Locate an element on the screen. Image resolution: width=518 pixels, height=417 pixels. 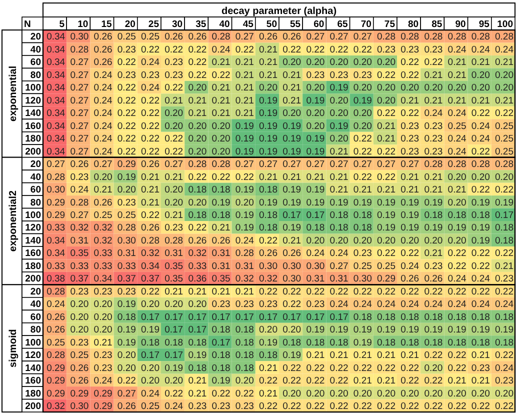
data-label: 0.37 is located at coordinates (126, 279).